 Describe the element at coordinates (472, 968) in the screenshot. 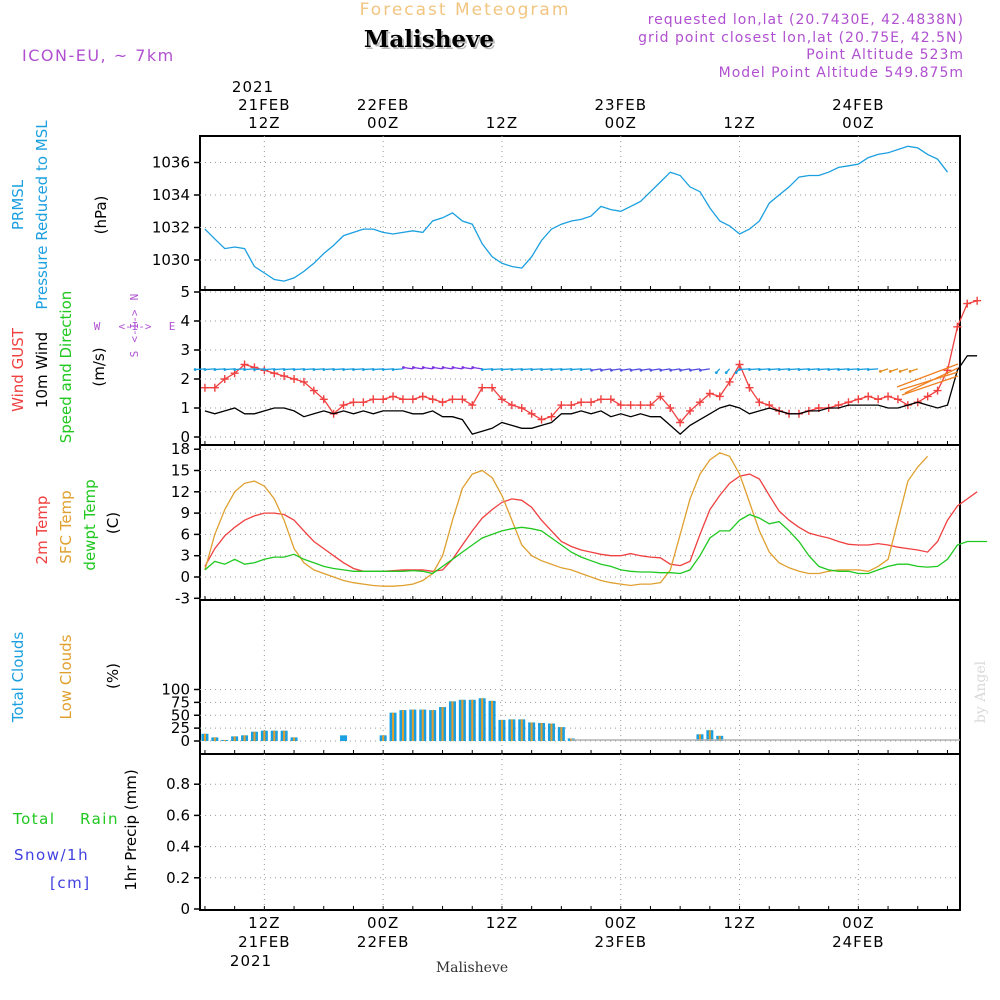

I see `footer-location: Malisheve` at that location.